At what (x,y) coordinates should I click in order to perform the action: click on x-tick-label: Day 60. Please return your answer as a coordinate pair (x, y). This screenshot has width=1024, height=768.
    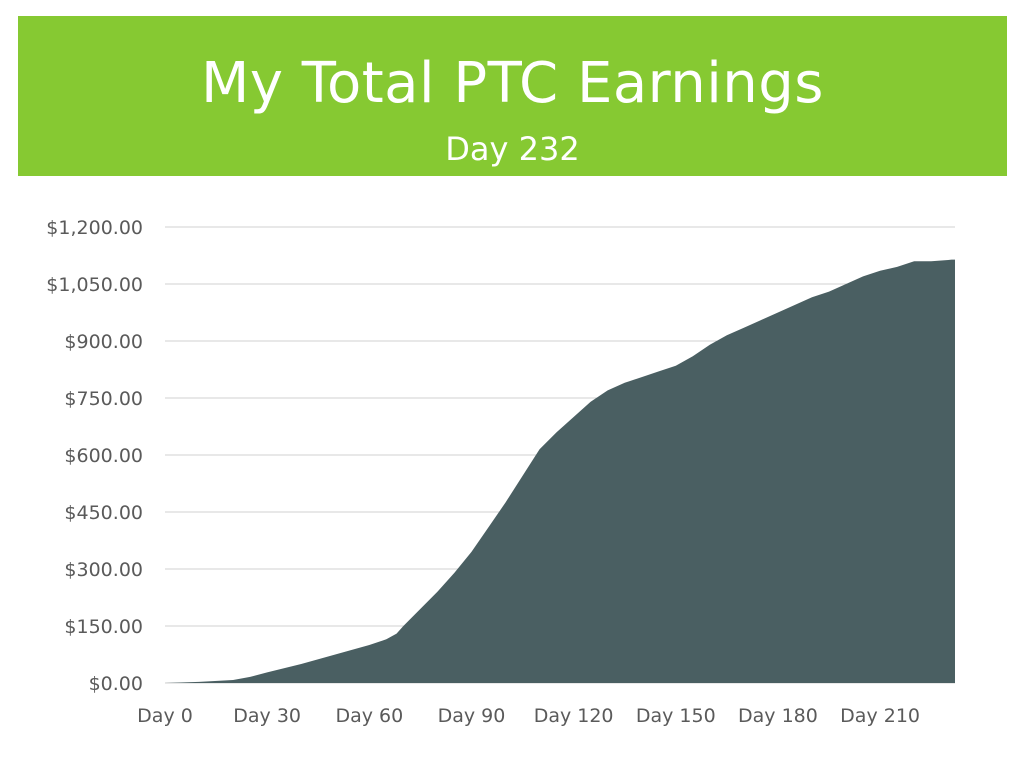
    Looking at the image, I should click on (369, 716).